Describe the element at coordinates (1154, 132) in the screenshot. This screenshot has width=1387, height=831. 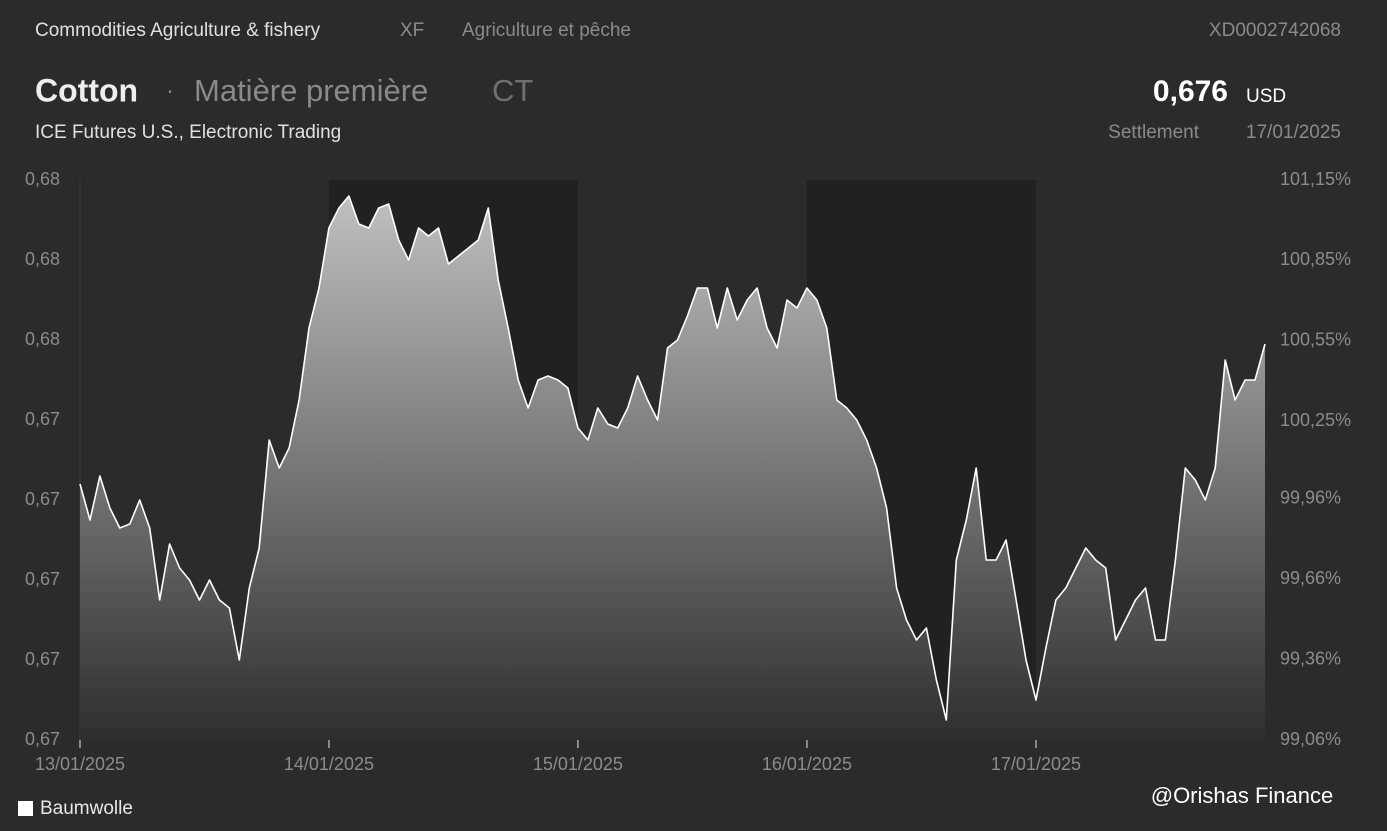
I see `price-type: Settlement` at that location.